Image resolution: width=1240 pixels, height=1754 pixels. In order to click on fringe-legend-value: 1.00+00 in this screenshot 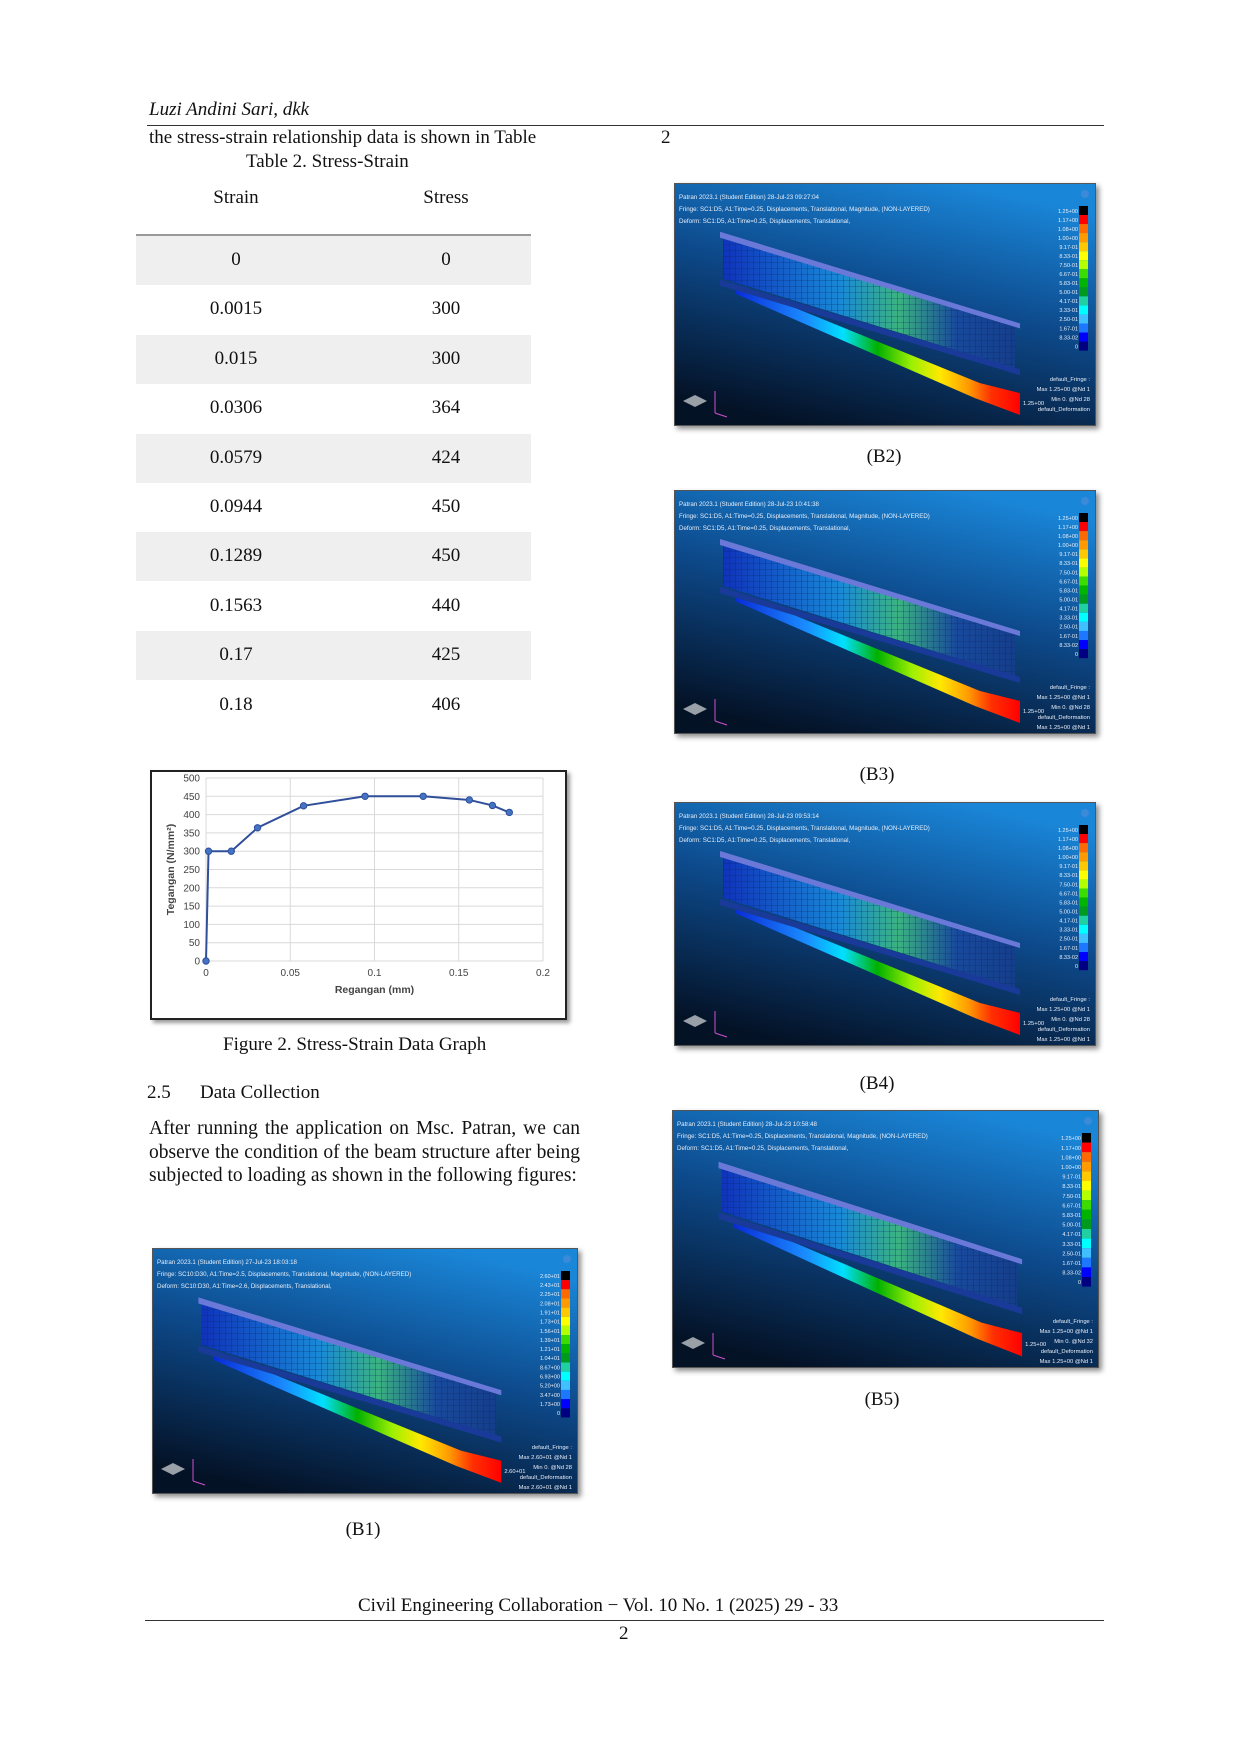, I will do `click(1071, 1168)`.